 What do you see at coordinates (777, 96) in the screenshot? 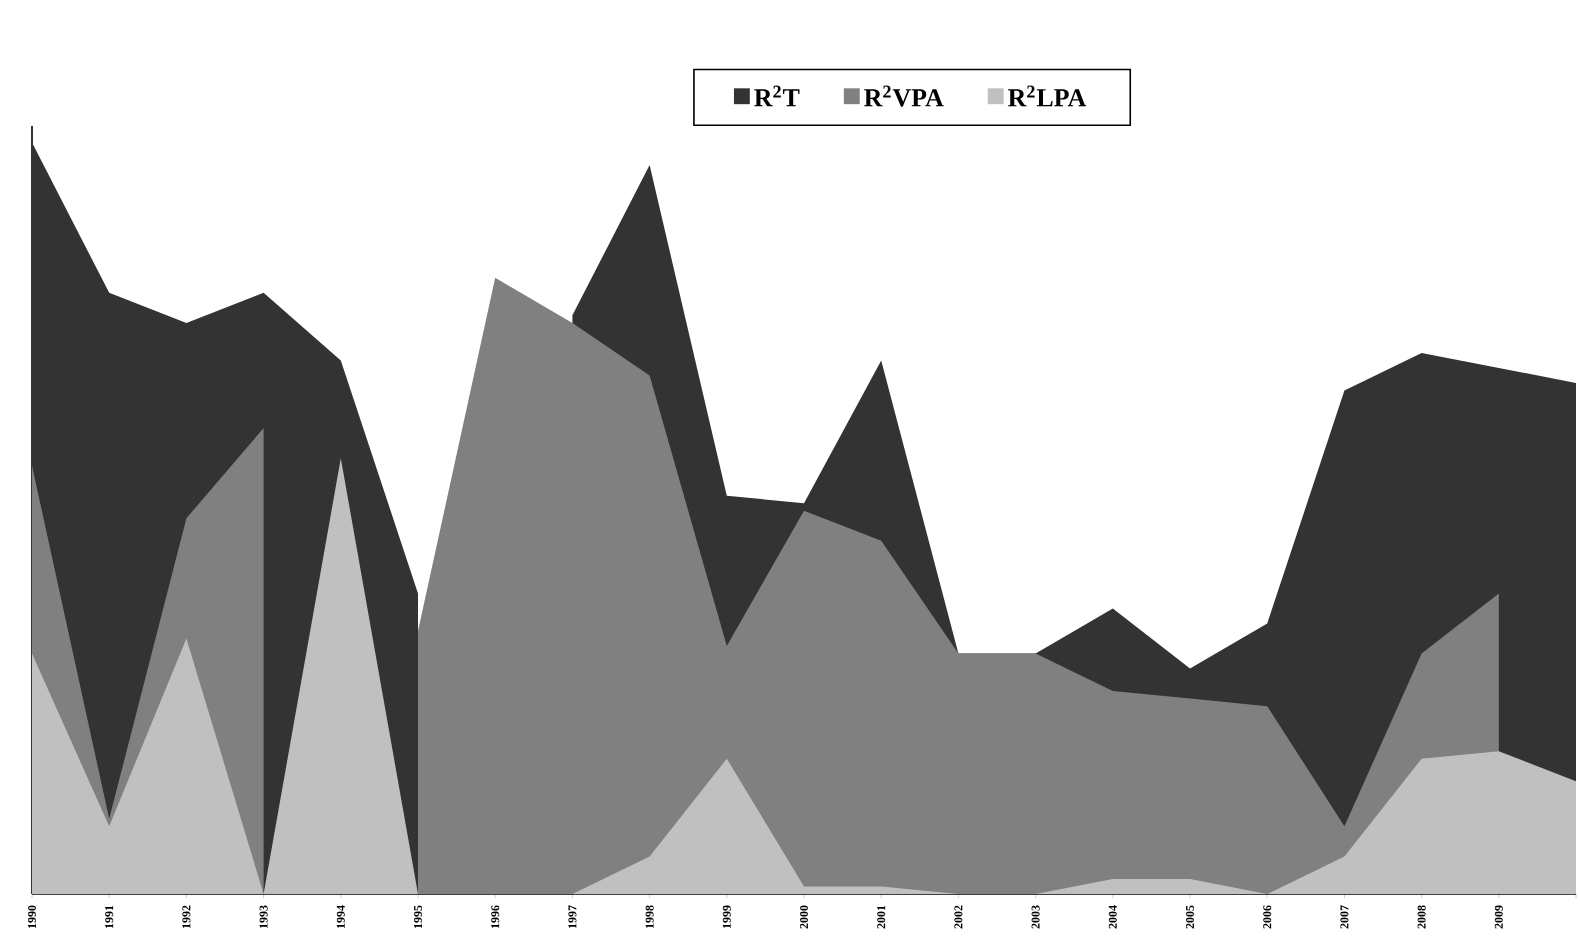
I see `legend-label: R$^{2}$T` at bounding box center [777, 96].